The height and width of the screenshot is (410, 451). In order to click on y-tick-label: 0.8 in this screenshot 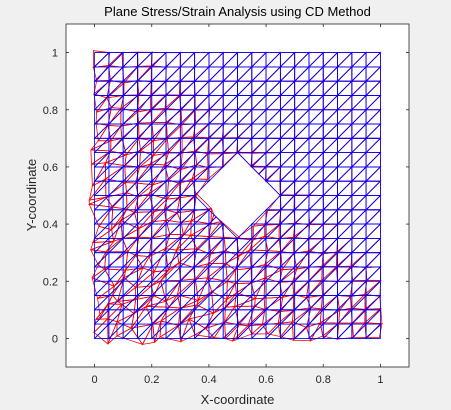, I will do `click(50, 111)`.